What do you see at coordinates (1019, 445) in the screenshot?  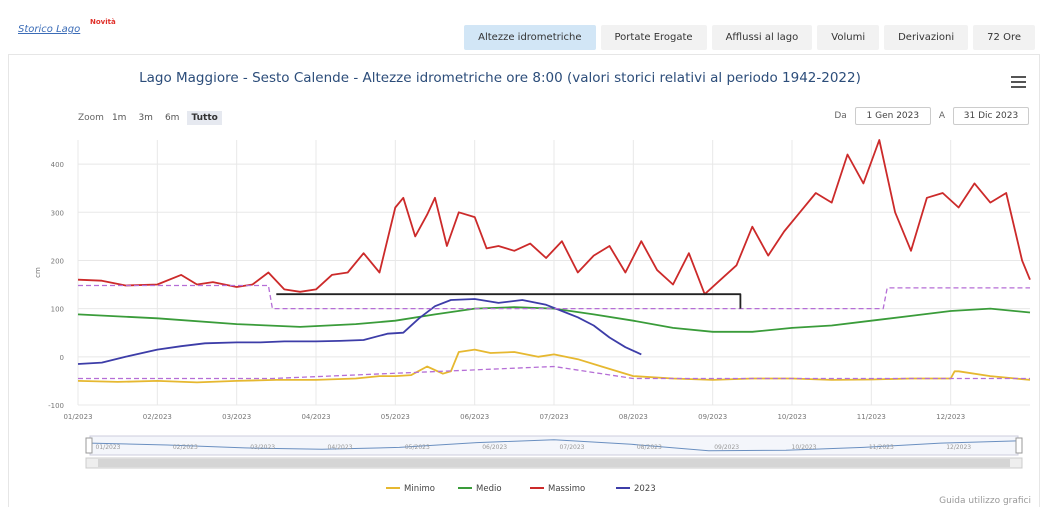 I see `navigator-handle-right` at bounding box center [1019, 445].